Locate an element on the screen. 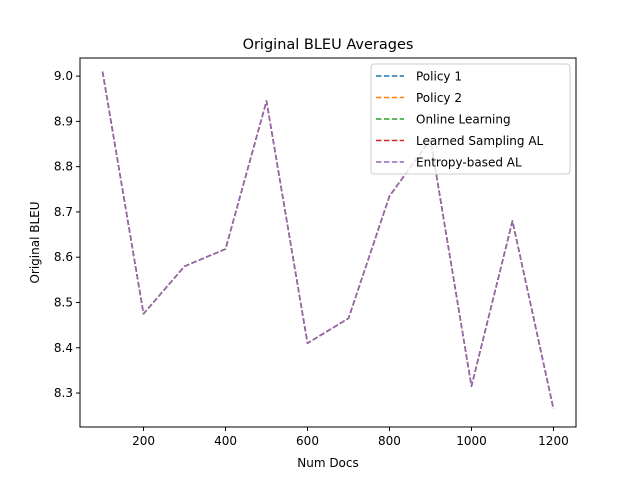  x-tick-label: 200 is located at coordinates (143, 441).